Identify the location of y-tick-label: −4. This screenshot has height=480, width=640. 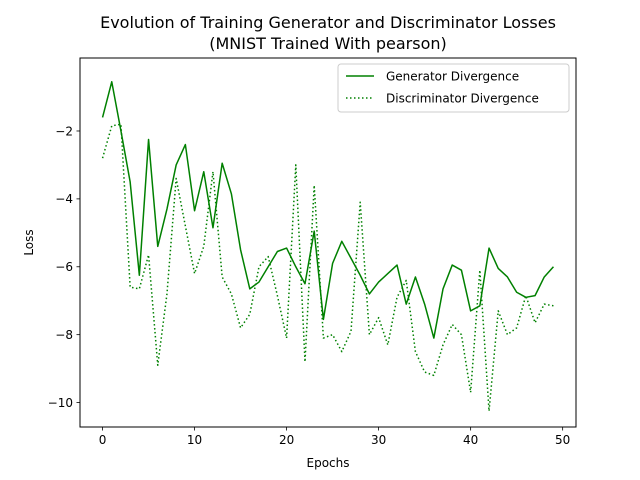
(64, 199).